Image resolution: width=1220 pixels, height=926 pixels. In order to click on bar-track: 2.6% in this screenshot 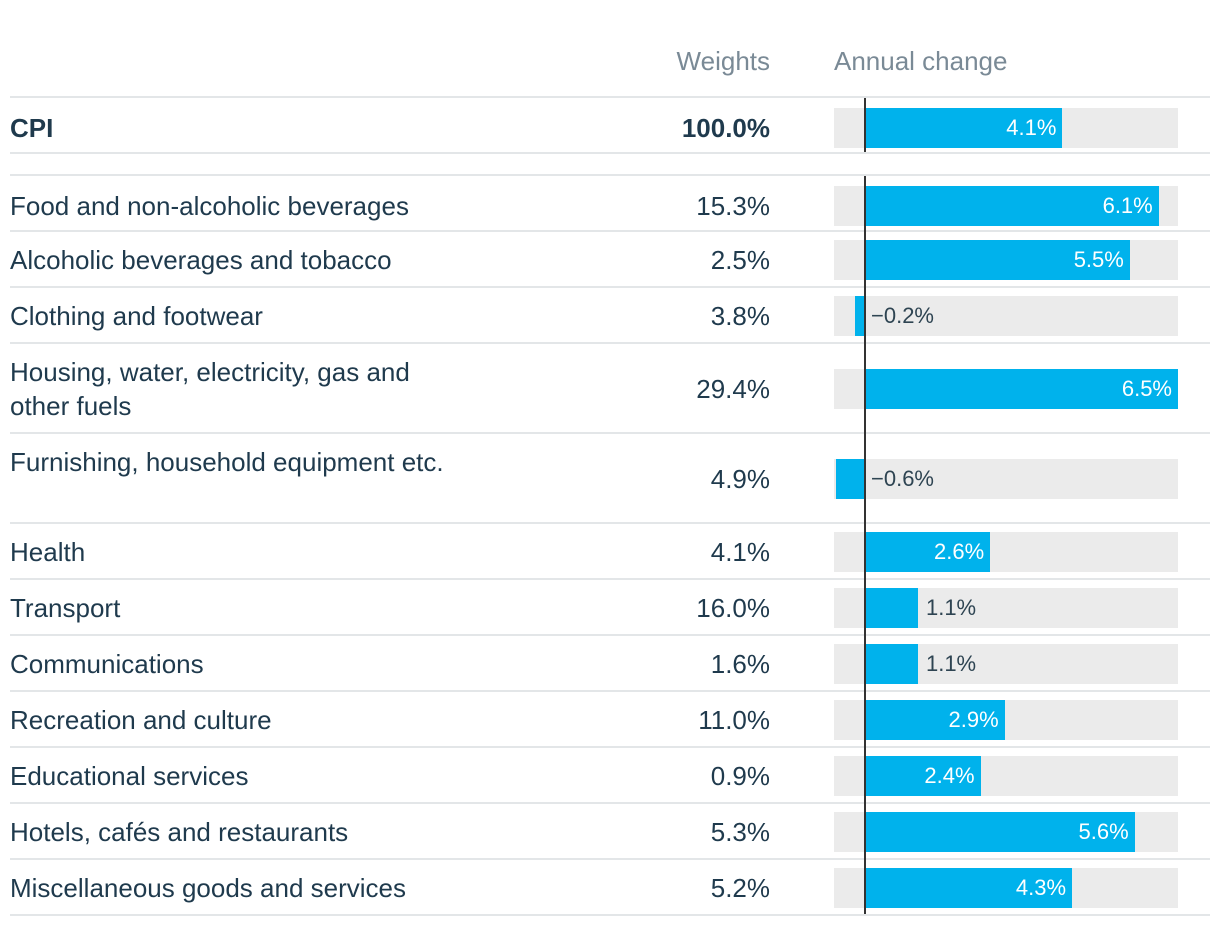, I will do `click(1006, 552)`.